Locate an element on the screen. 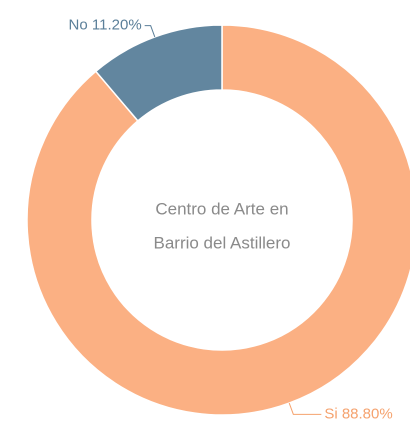  slice is located at coordinates (158, 73).